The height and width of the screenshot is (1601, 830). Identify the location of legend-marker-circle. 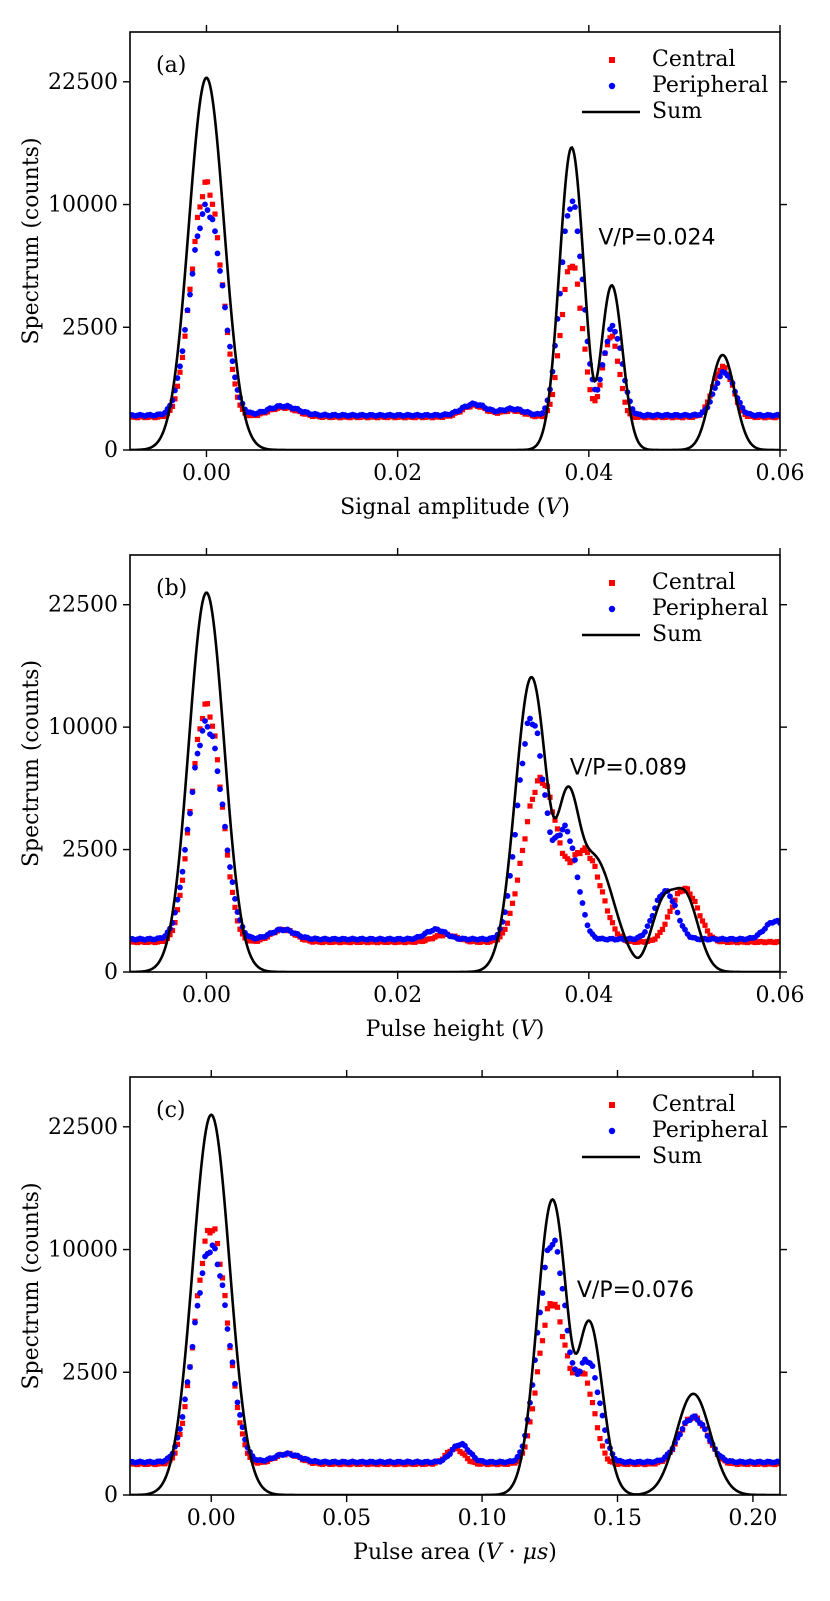
(612, 86).